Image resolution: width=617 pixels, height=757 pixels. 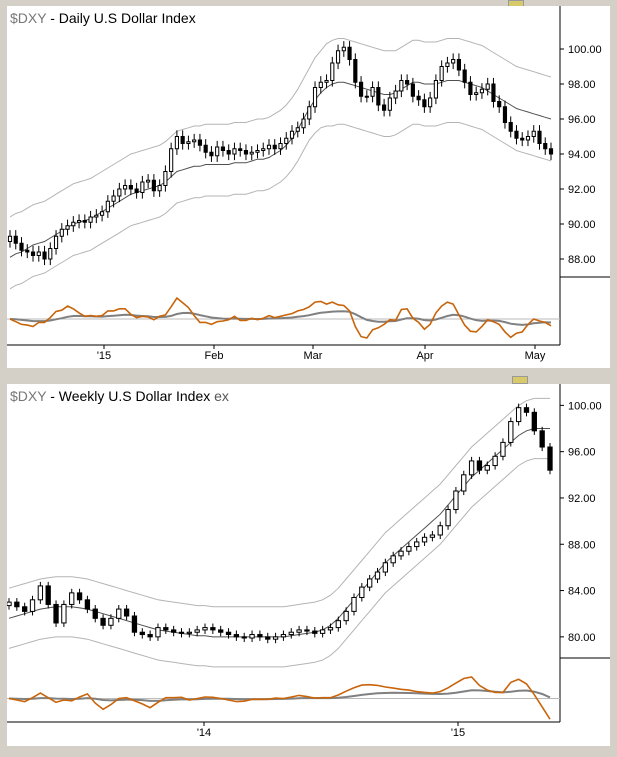 I want to click on x-tick-label: Feb, so click(x=214, y=356).